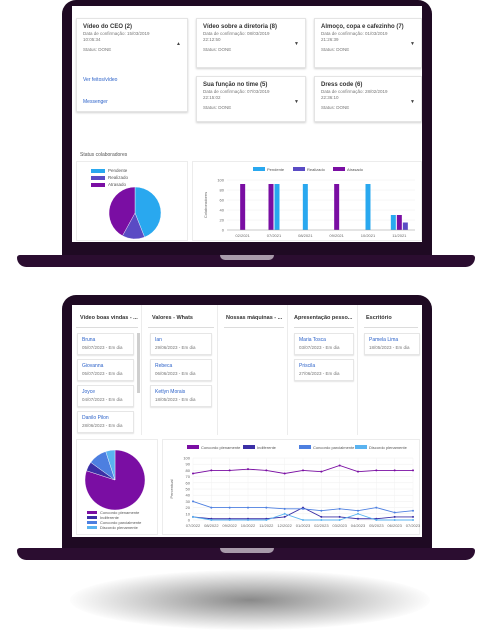 The image size is (493, 636). Describe the element at coordinates (89, 340) in the screenshot. I see `item-name: Bruna` at that location.